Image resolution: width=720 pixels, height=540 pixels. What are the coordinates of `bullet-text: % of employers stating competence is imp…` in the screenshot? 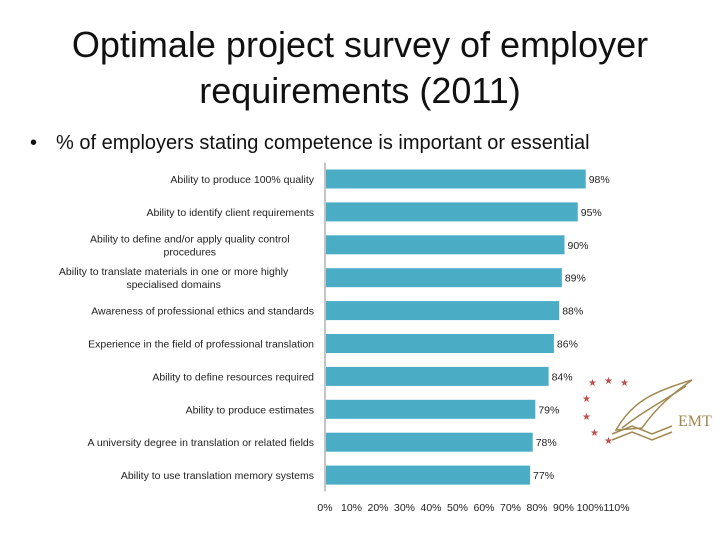 It's located at (323, 143).